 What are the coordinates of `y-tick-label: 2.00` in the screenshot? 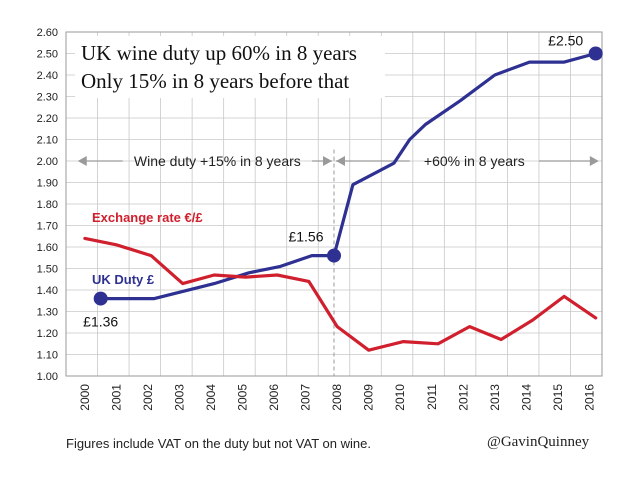 It's located at (47, 162).